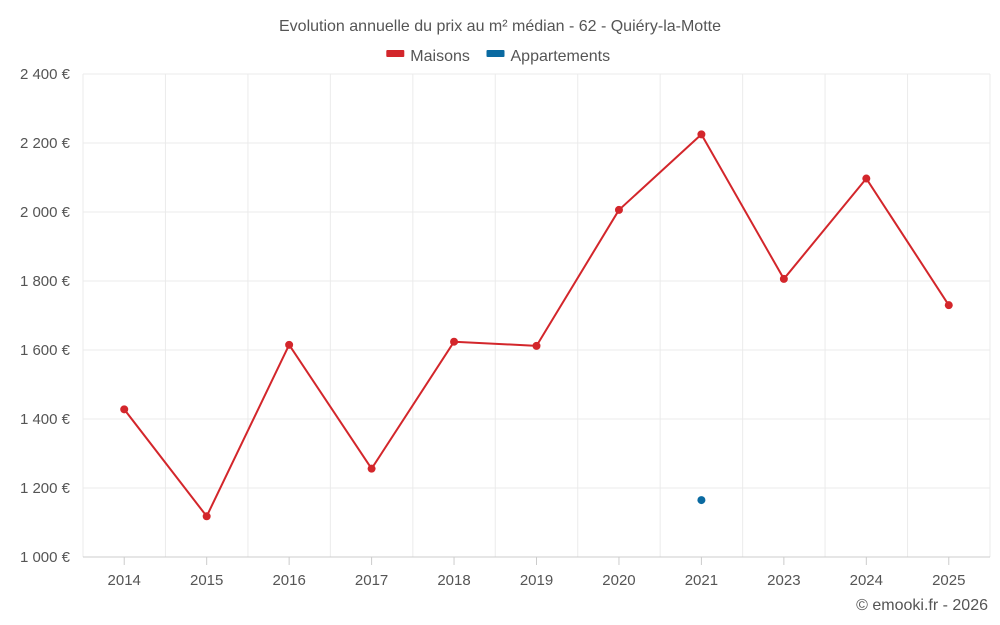 This screenshot has width=1000, height=625. I want to click on x-tick-label: 2020, so click(618, 580).